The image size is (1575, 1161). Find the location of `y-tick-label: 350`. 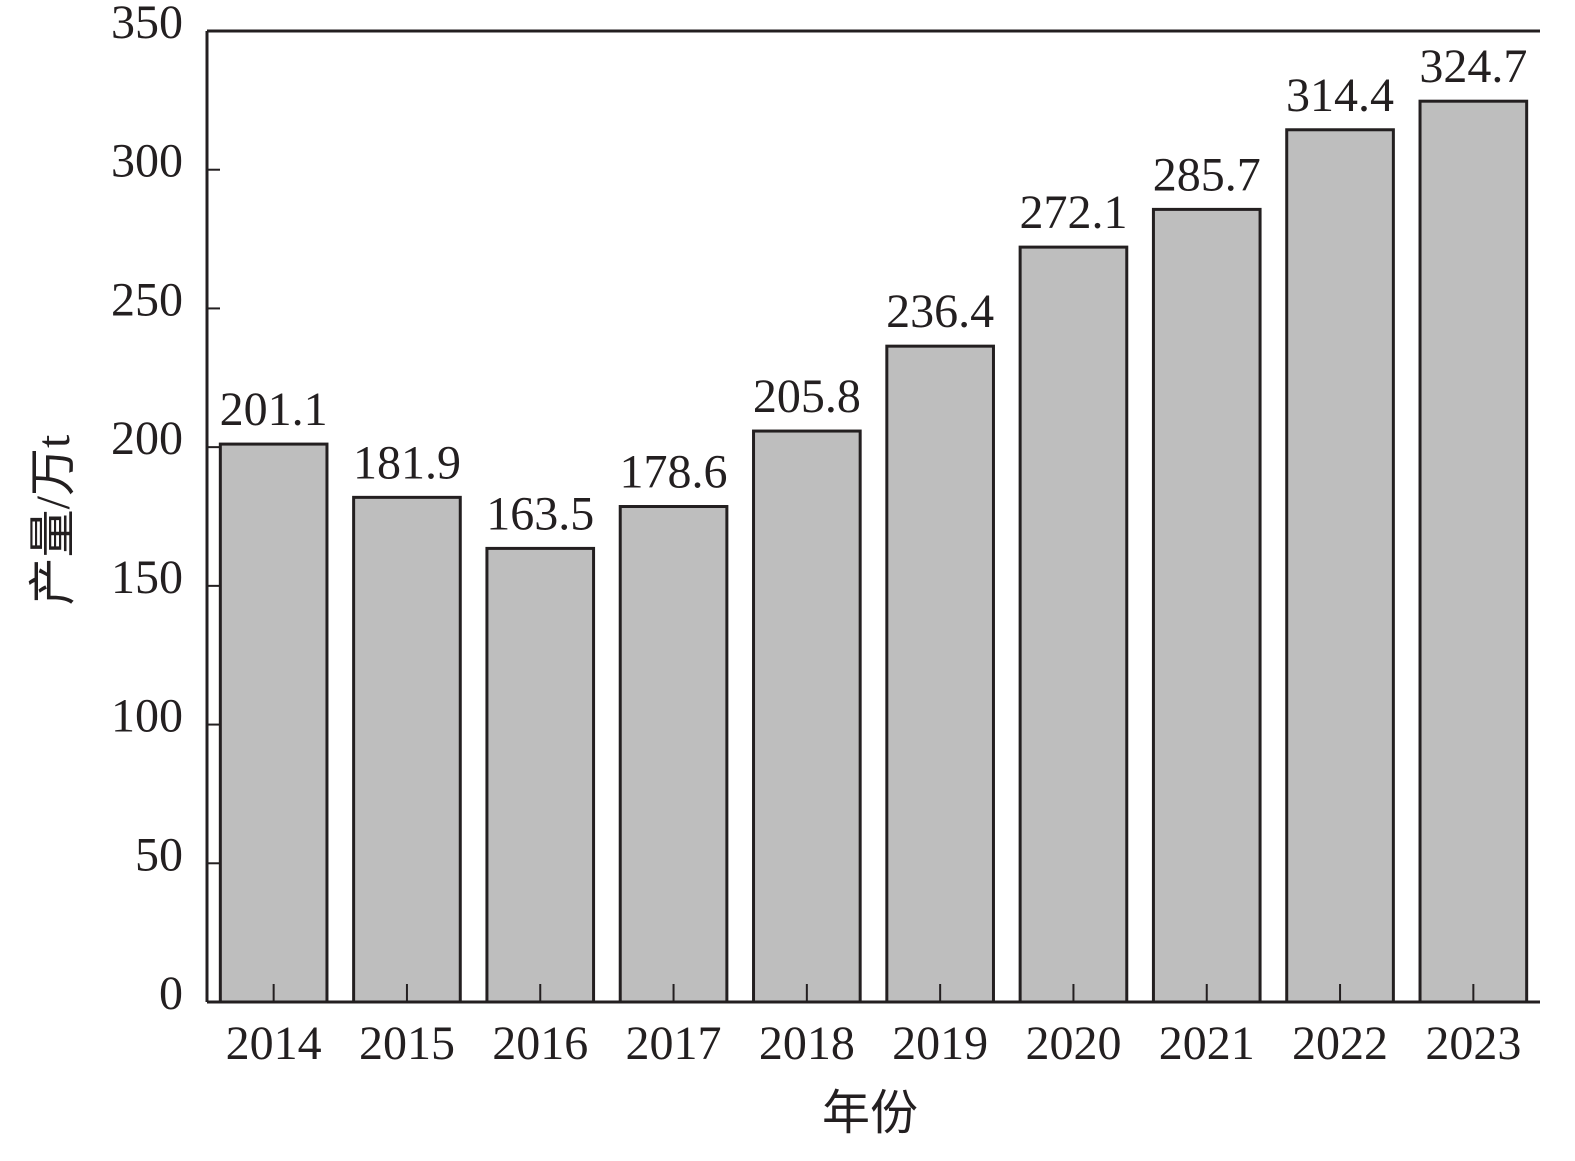

y-tick-label: 350 is located at coordinates (147, 24).